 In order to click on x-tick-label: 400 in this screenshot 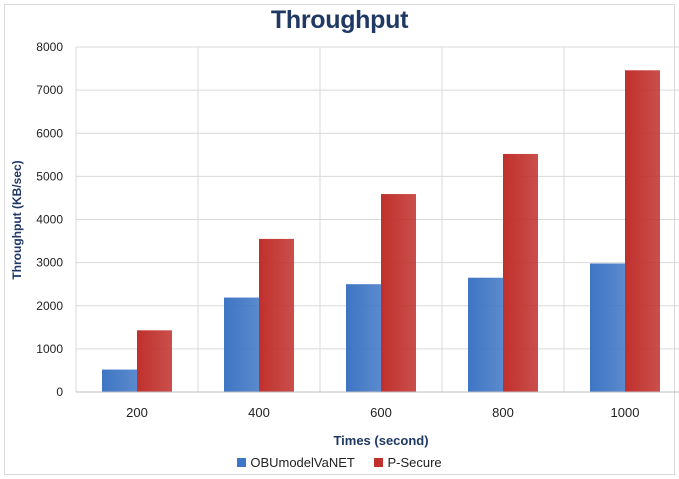, I will do `click(259, 412)`.